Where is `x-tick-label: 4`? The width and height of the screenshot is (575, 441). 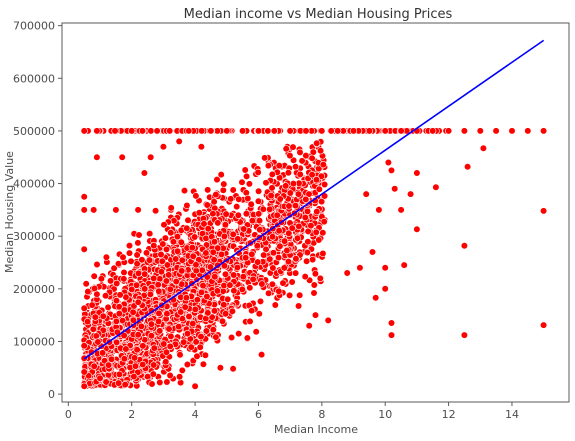 x-tick-label: 4 is located at coordinates (195, 414).